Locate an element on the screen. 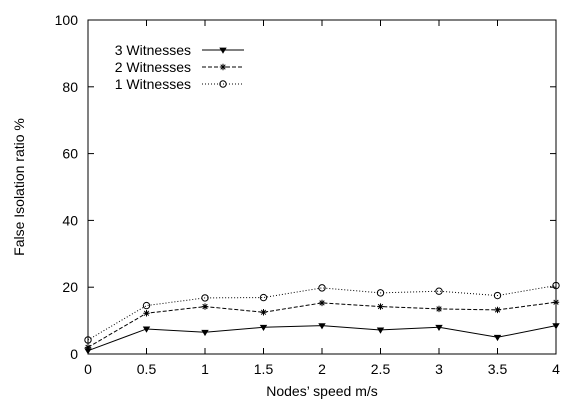 This screenshot has width=561, height=403. x-tick-label: 3 is located at coordinates (439, 369).